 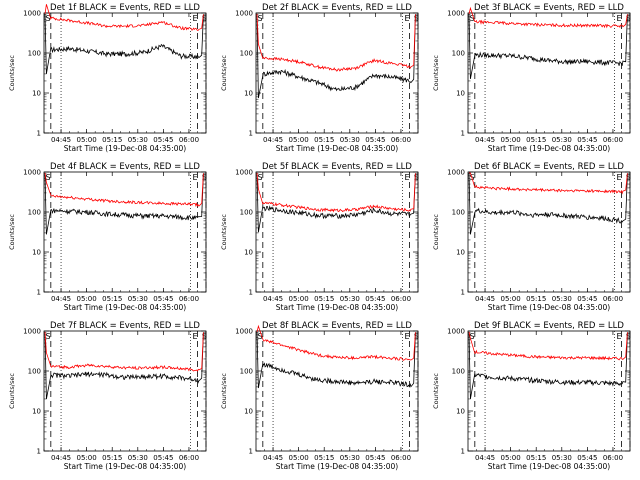 I want to click on panel-title: Det 3f BLACK = Events, RED = LLD, so click(x=549, y=8).